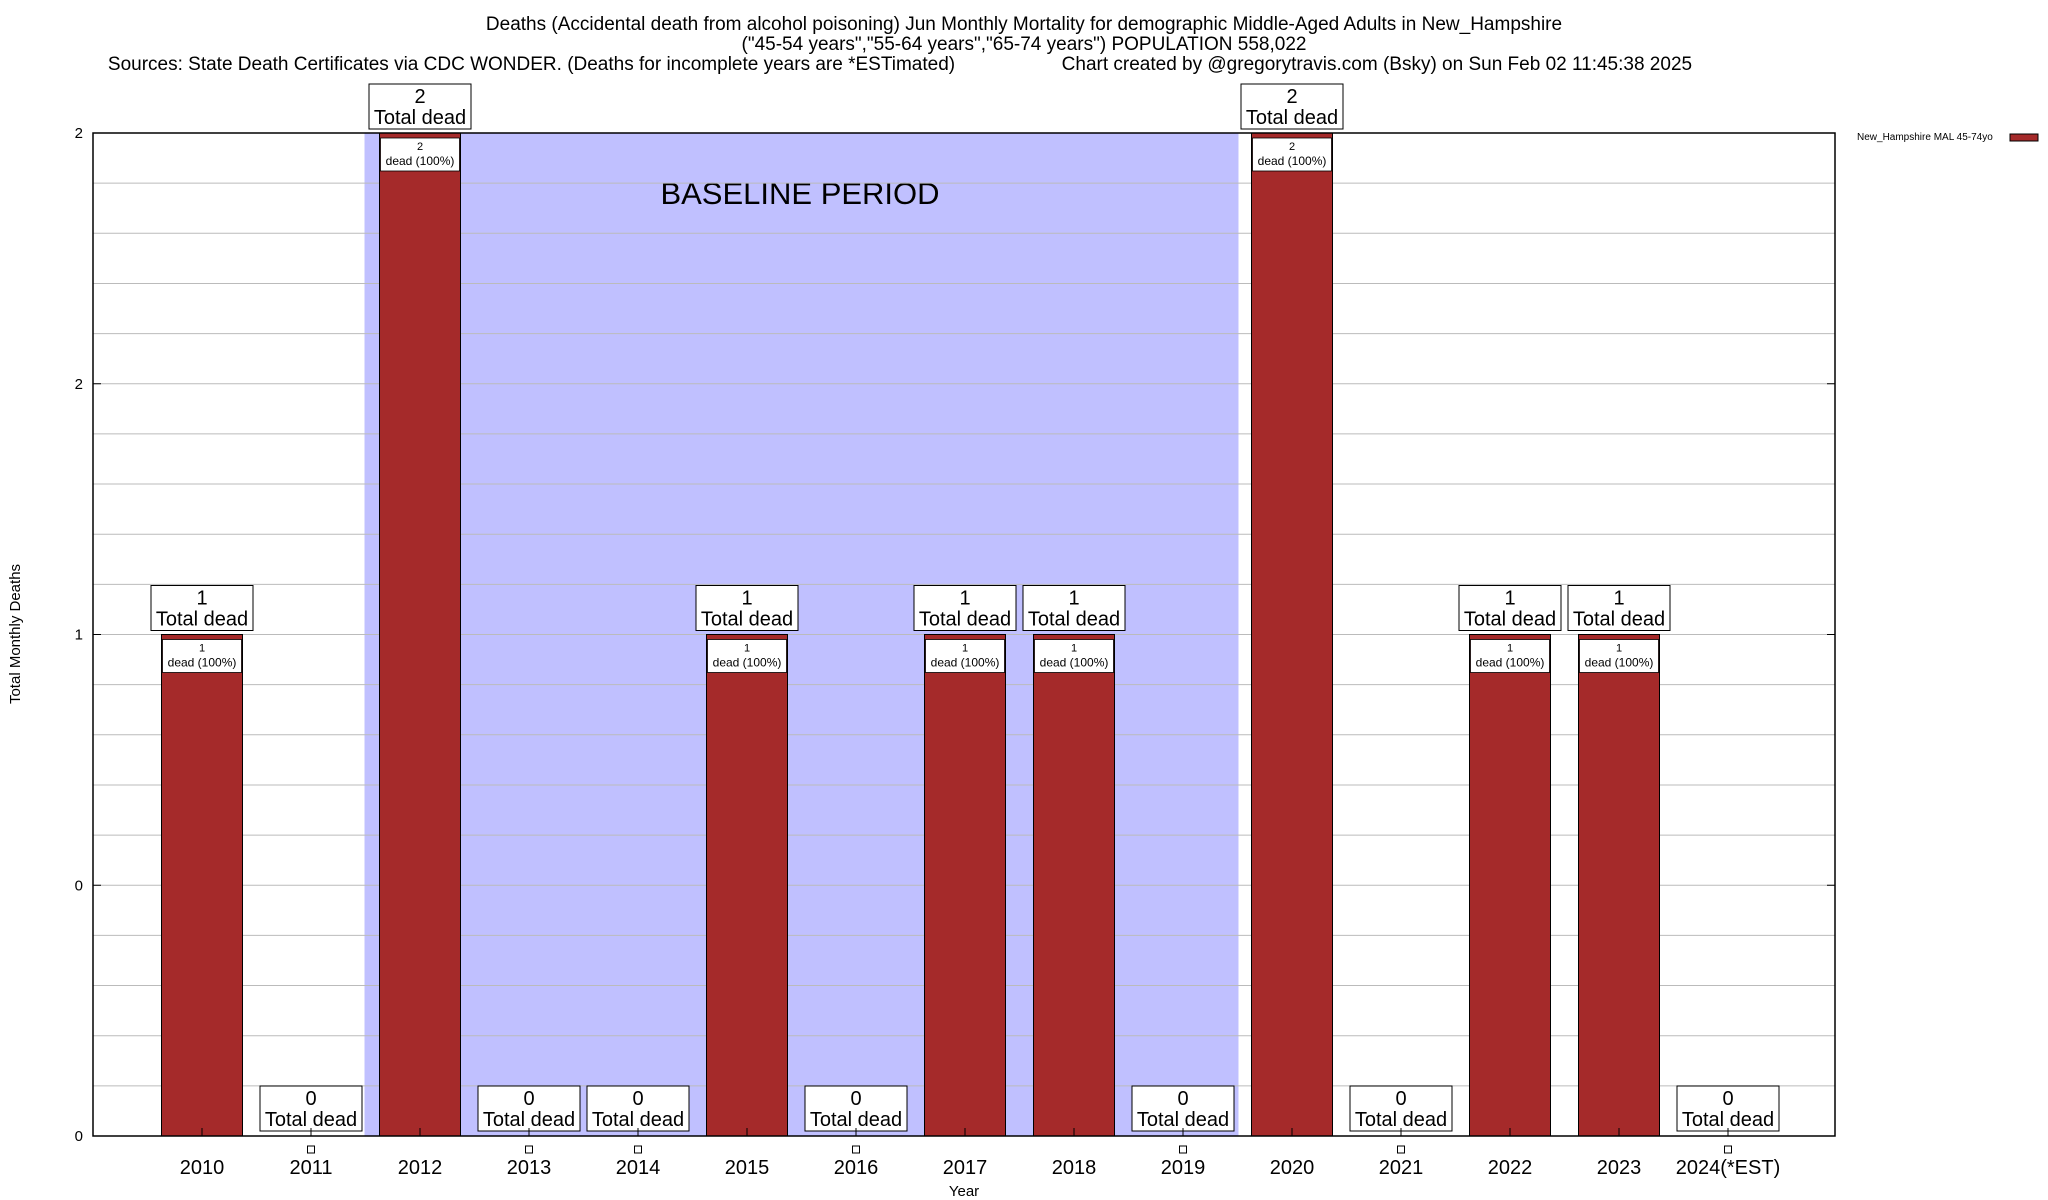 The image size is (2048, 1200). I want to click on x-tick-label: 2022, so click(1510, 1168).